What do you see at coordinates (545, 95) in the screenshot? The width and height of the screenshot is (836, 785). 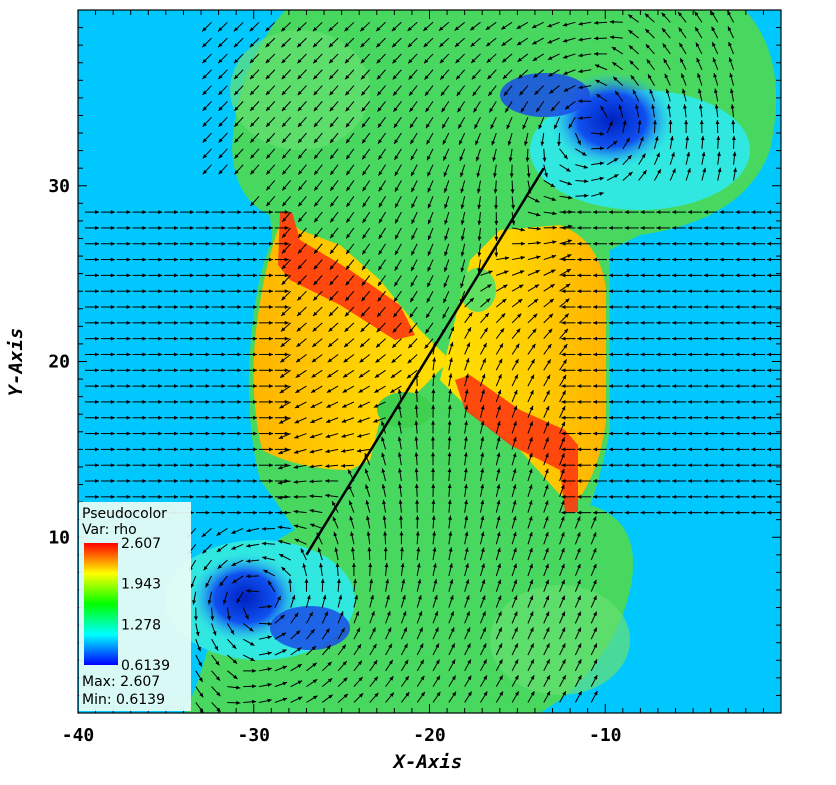 I see `vortex-upper-tail` at bounding box center [545, 95].